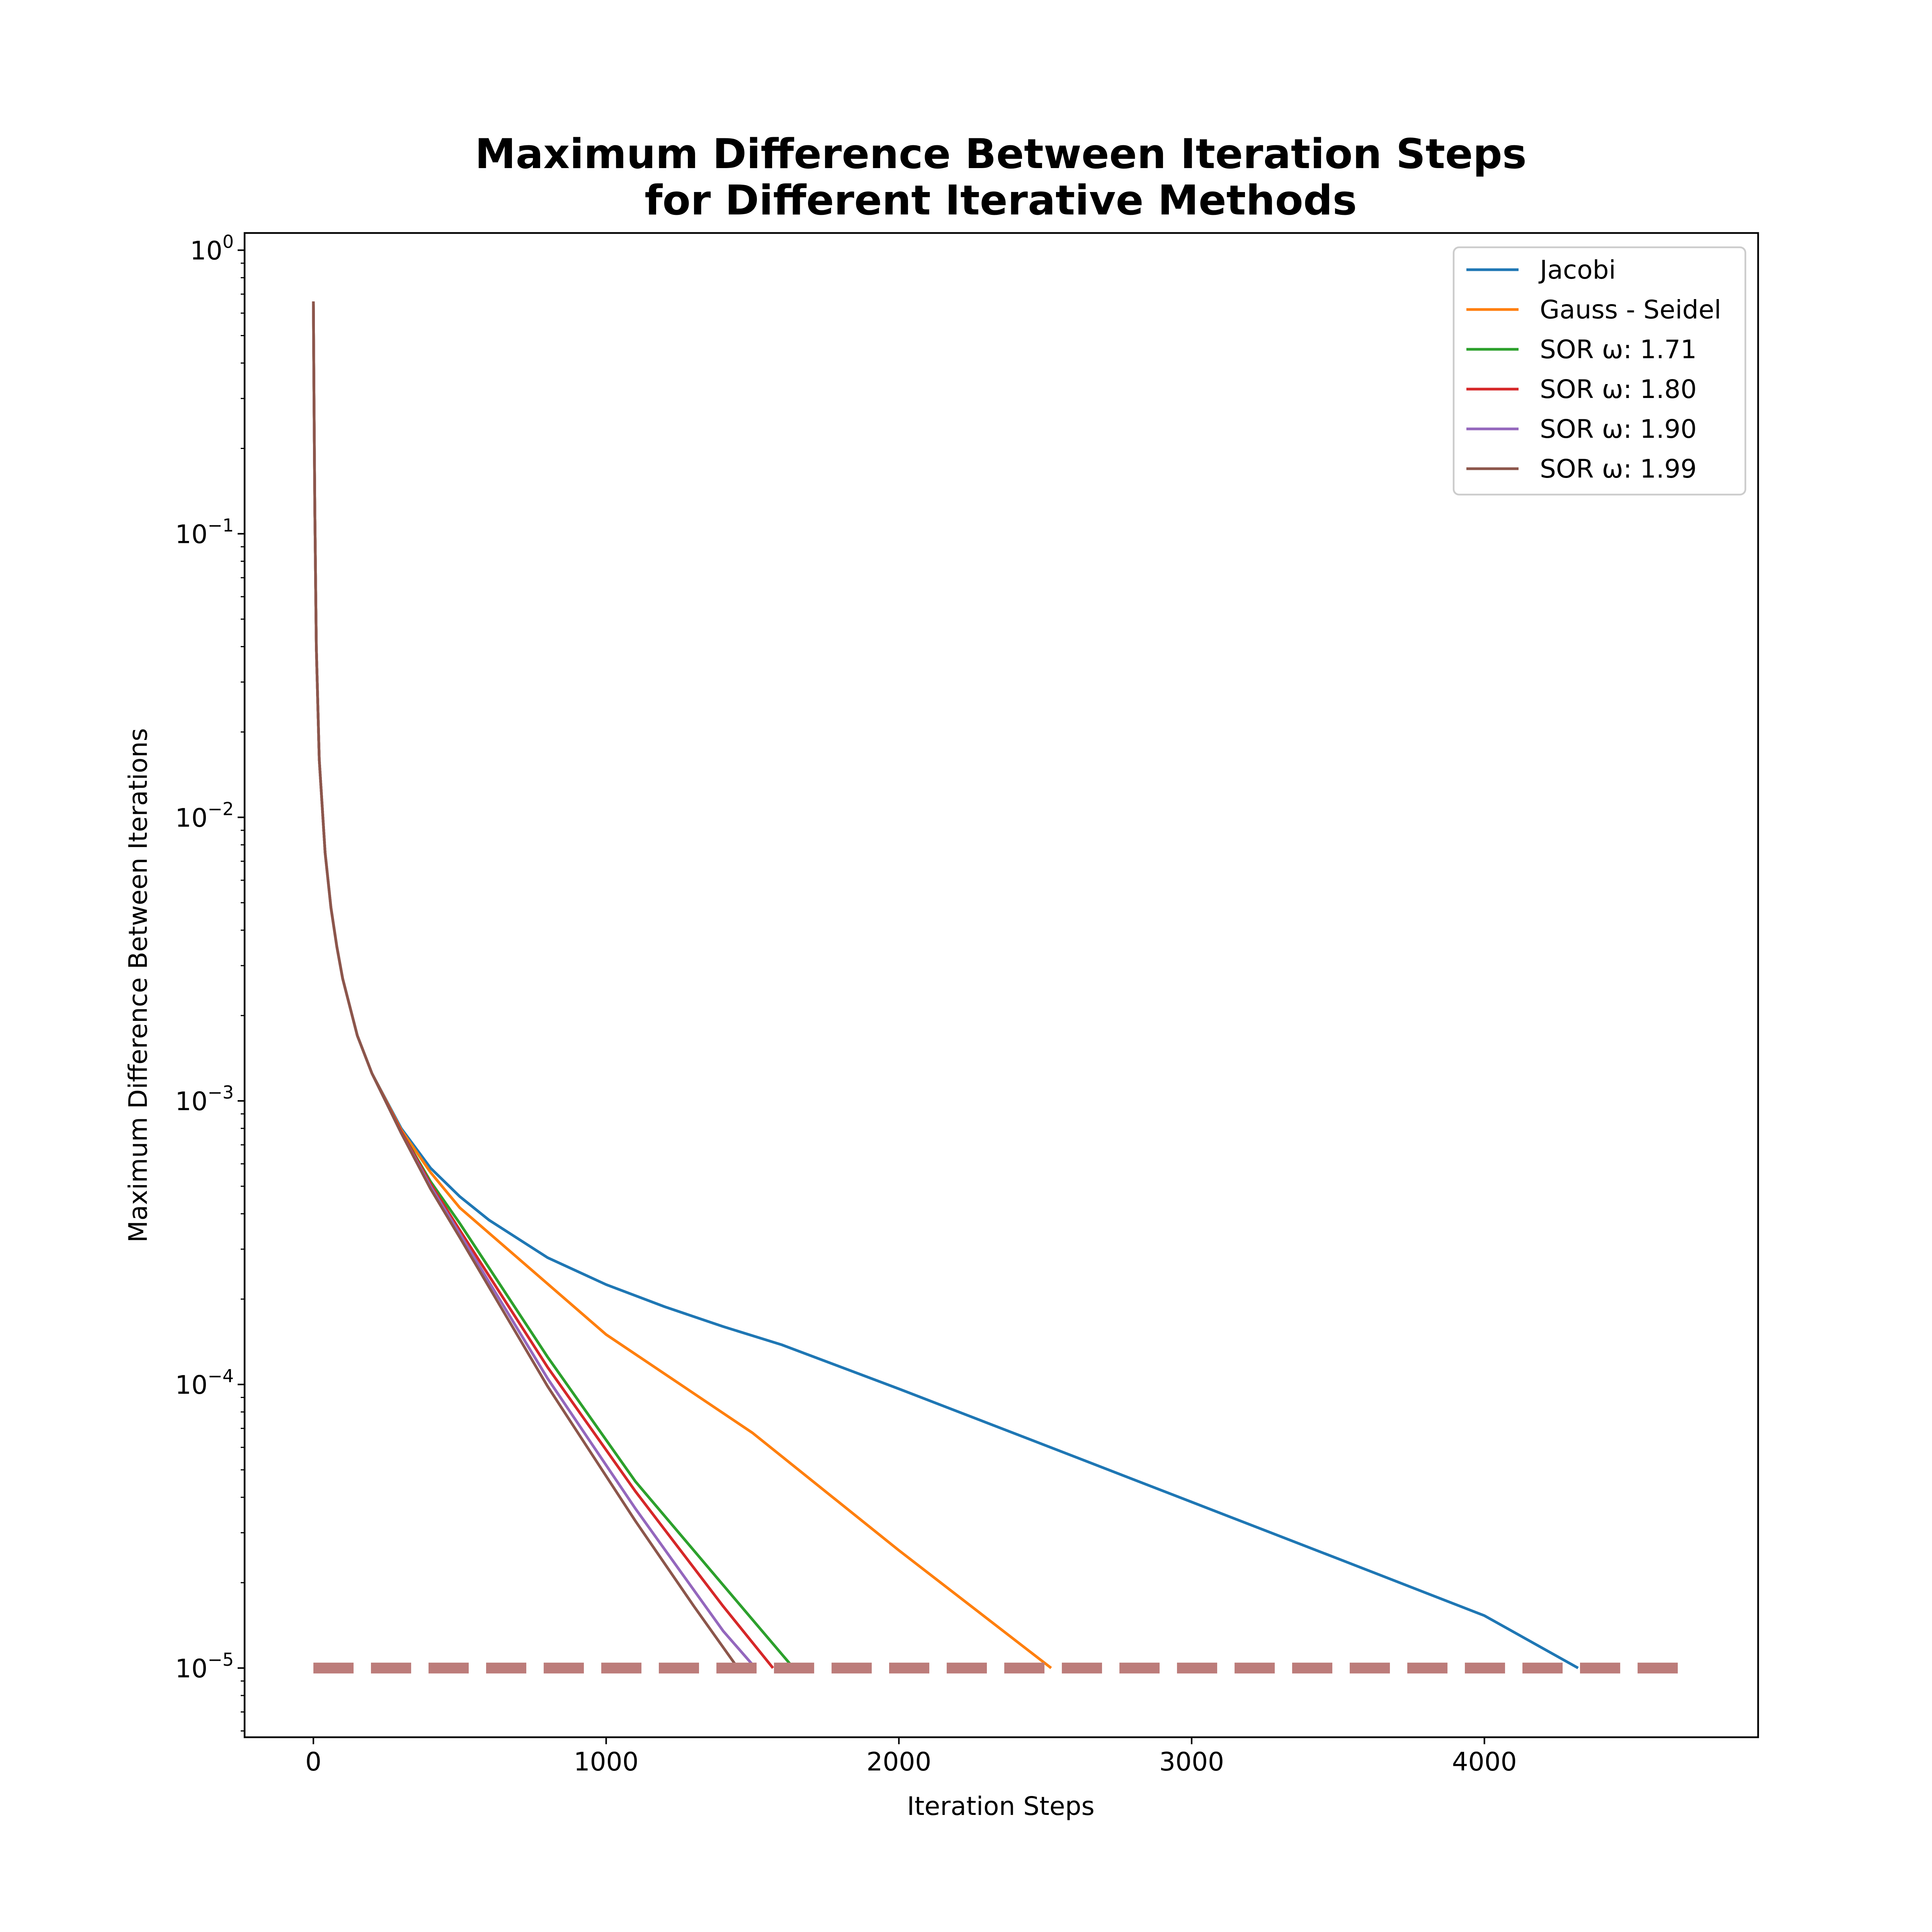 The height and width of the screenshot is (1932, 1932). Describe the element at coordinates (1630, 310) in the screenshot. I see `legend-label-1: Gauss - Seidel` at that location.